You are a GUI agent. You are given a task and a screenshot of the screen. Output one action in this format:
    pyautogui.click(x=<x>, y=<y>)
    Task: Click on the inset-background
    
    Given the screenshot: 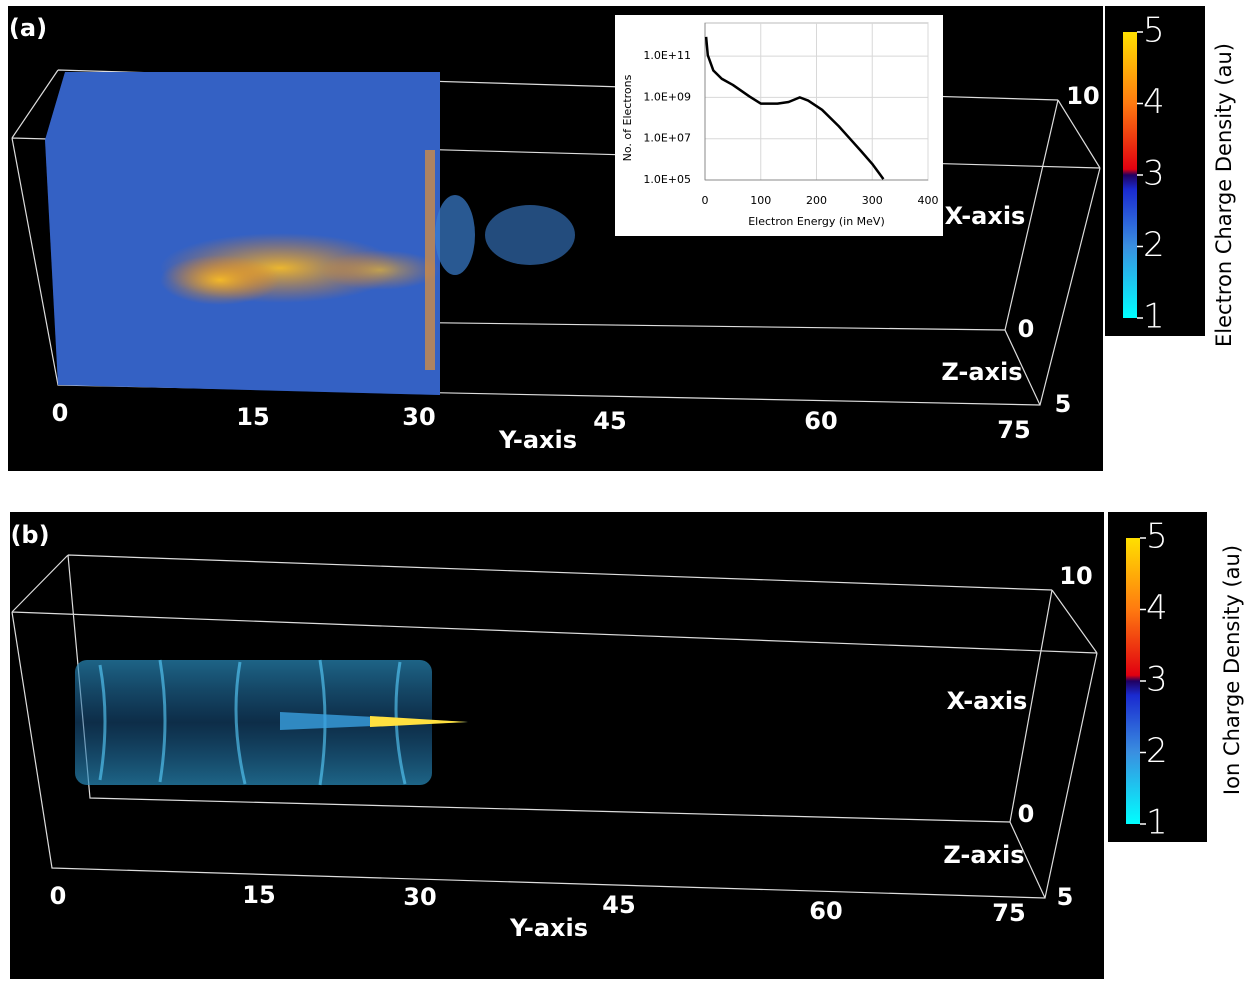 What is the action you would take?
    pyautogui.click(x=779, y=125)
    